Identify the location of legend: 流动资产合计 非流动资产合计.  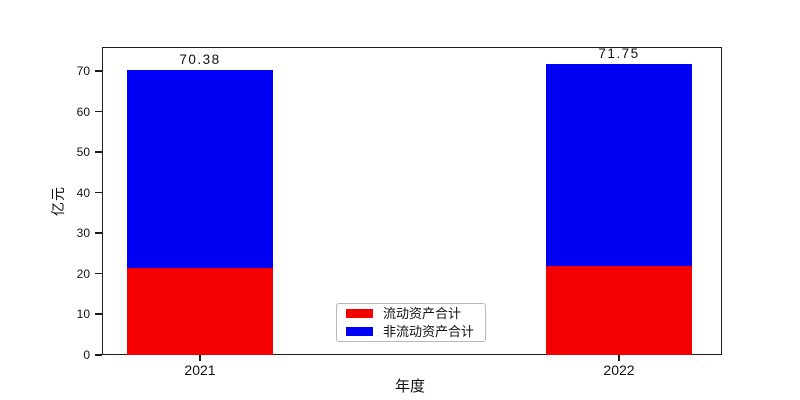
(411, 322).